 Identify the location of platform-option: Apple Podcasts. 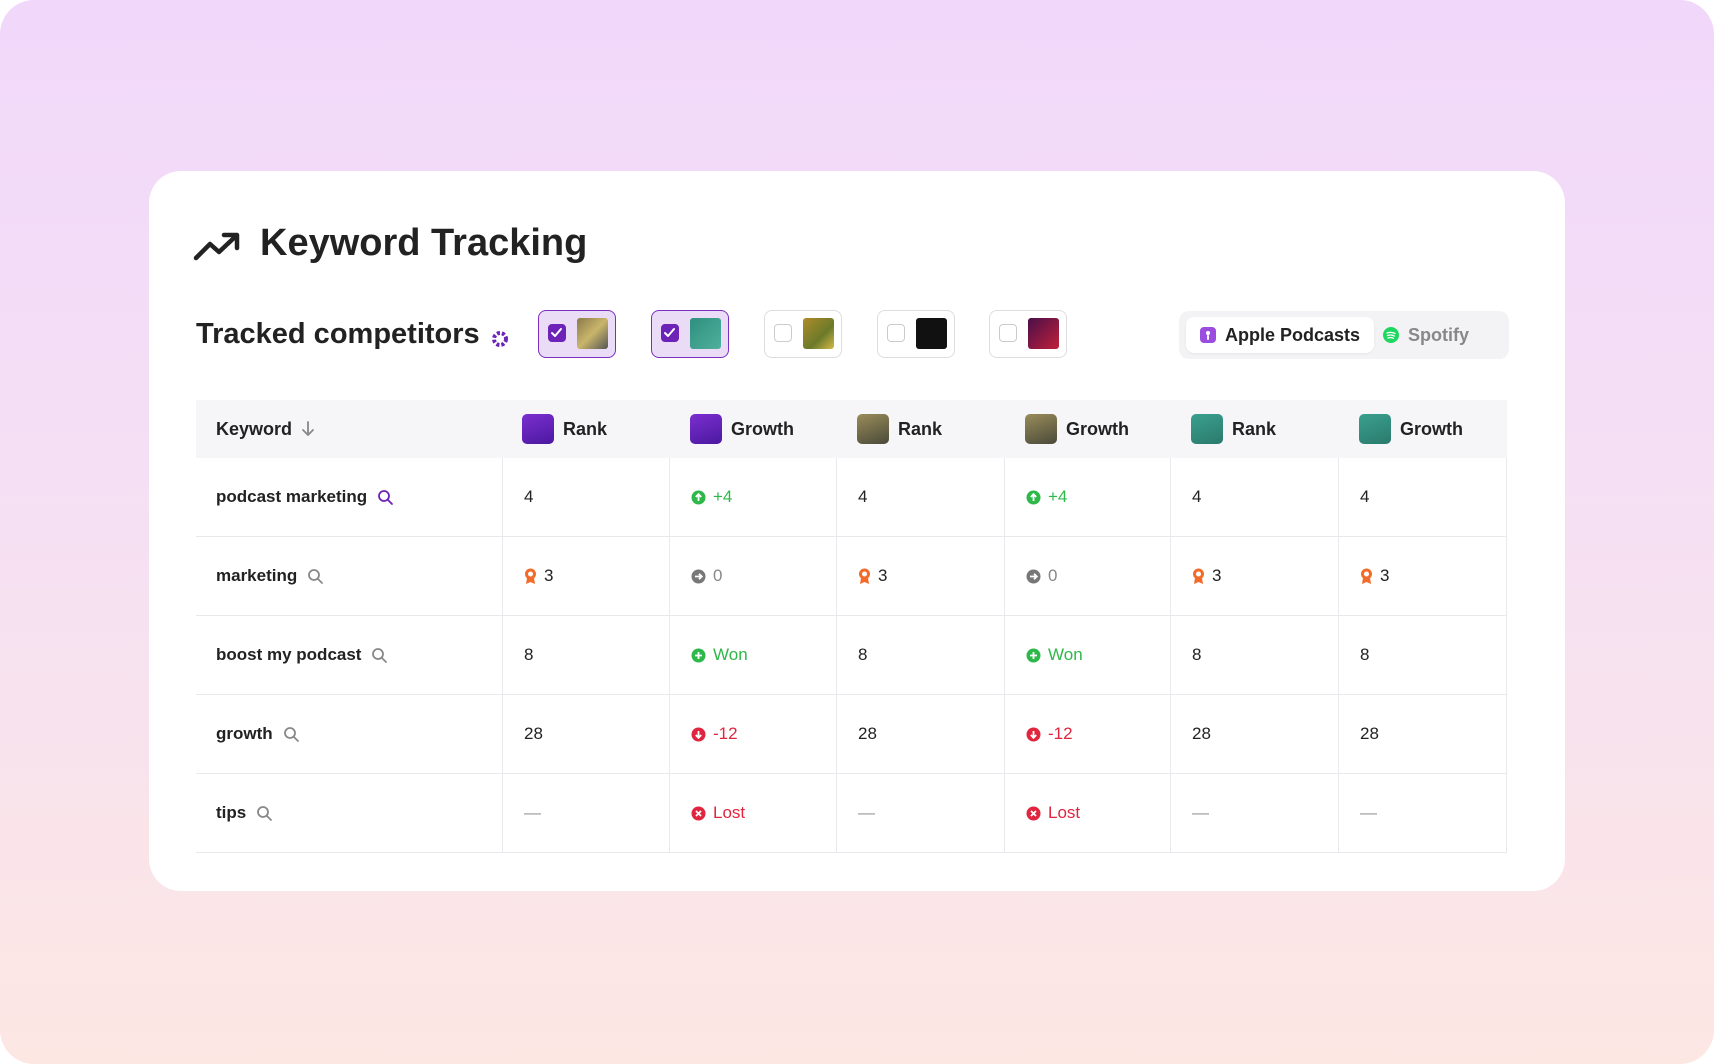
(1280, 335).